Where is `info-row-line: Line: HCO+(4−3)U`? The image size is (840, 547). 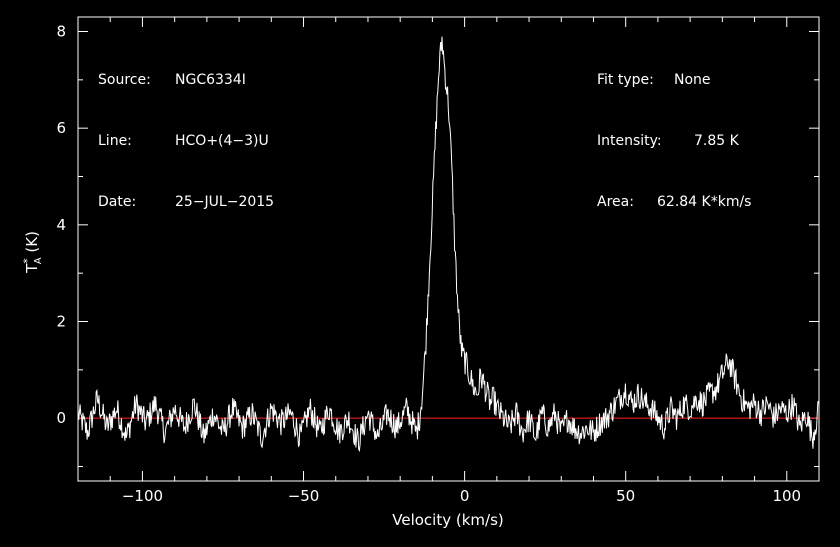 info-row-line: Line: HCO+(4−3)U is located at coordinates (186, 141).